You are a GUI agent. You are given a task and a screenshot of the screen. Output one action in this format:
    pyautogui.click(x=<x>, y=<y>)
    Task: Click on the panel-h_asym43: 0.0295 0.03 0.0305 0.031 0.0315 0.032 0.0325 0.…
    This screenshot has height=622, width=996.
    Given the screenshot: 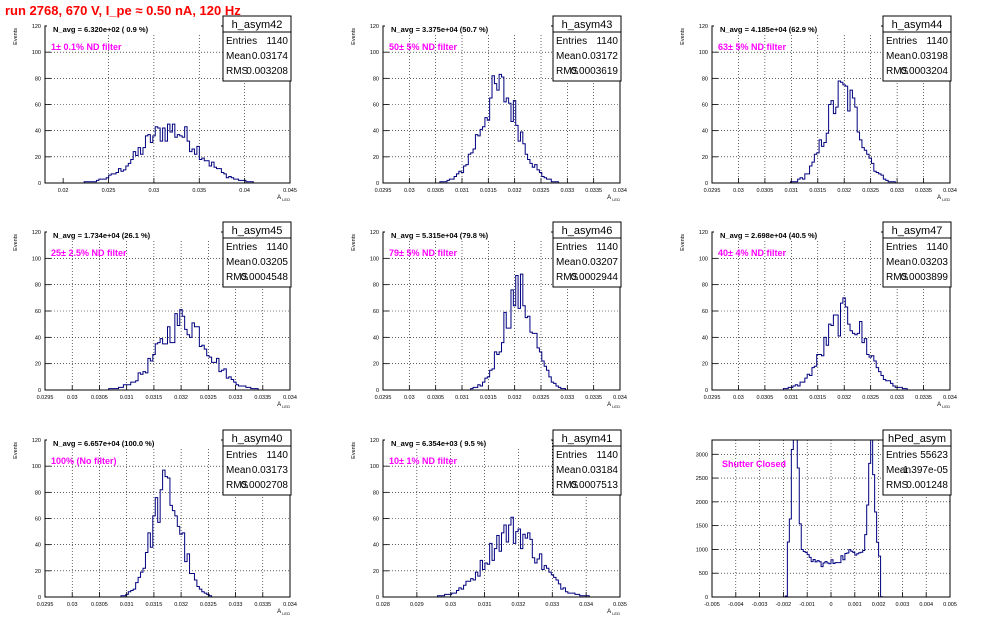 What is the action you would take?
    pyautogui.click(x=489, y=108)
    